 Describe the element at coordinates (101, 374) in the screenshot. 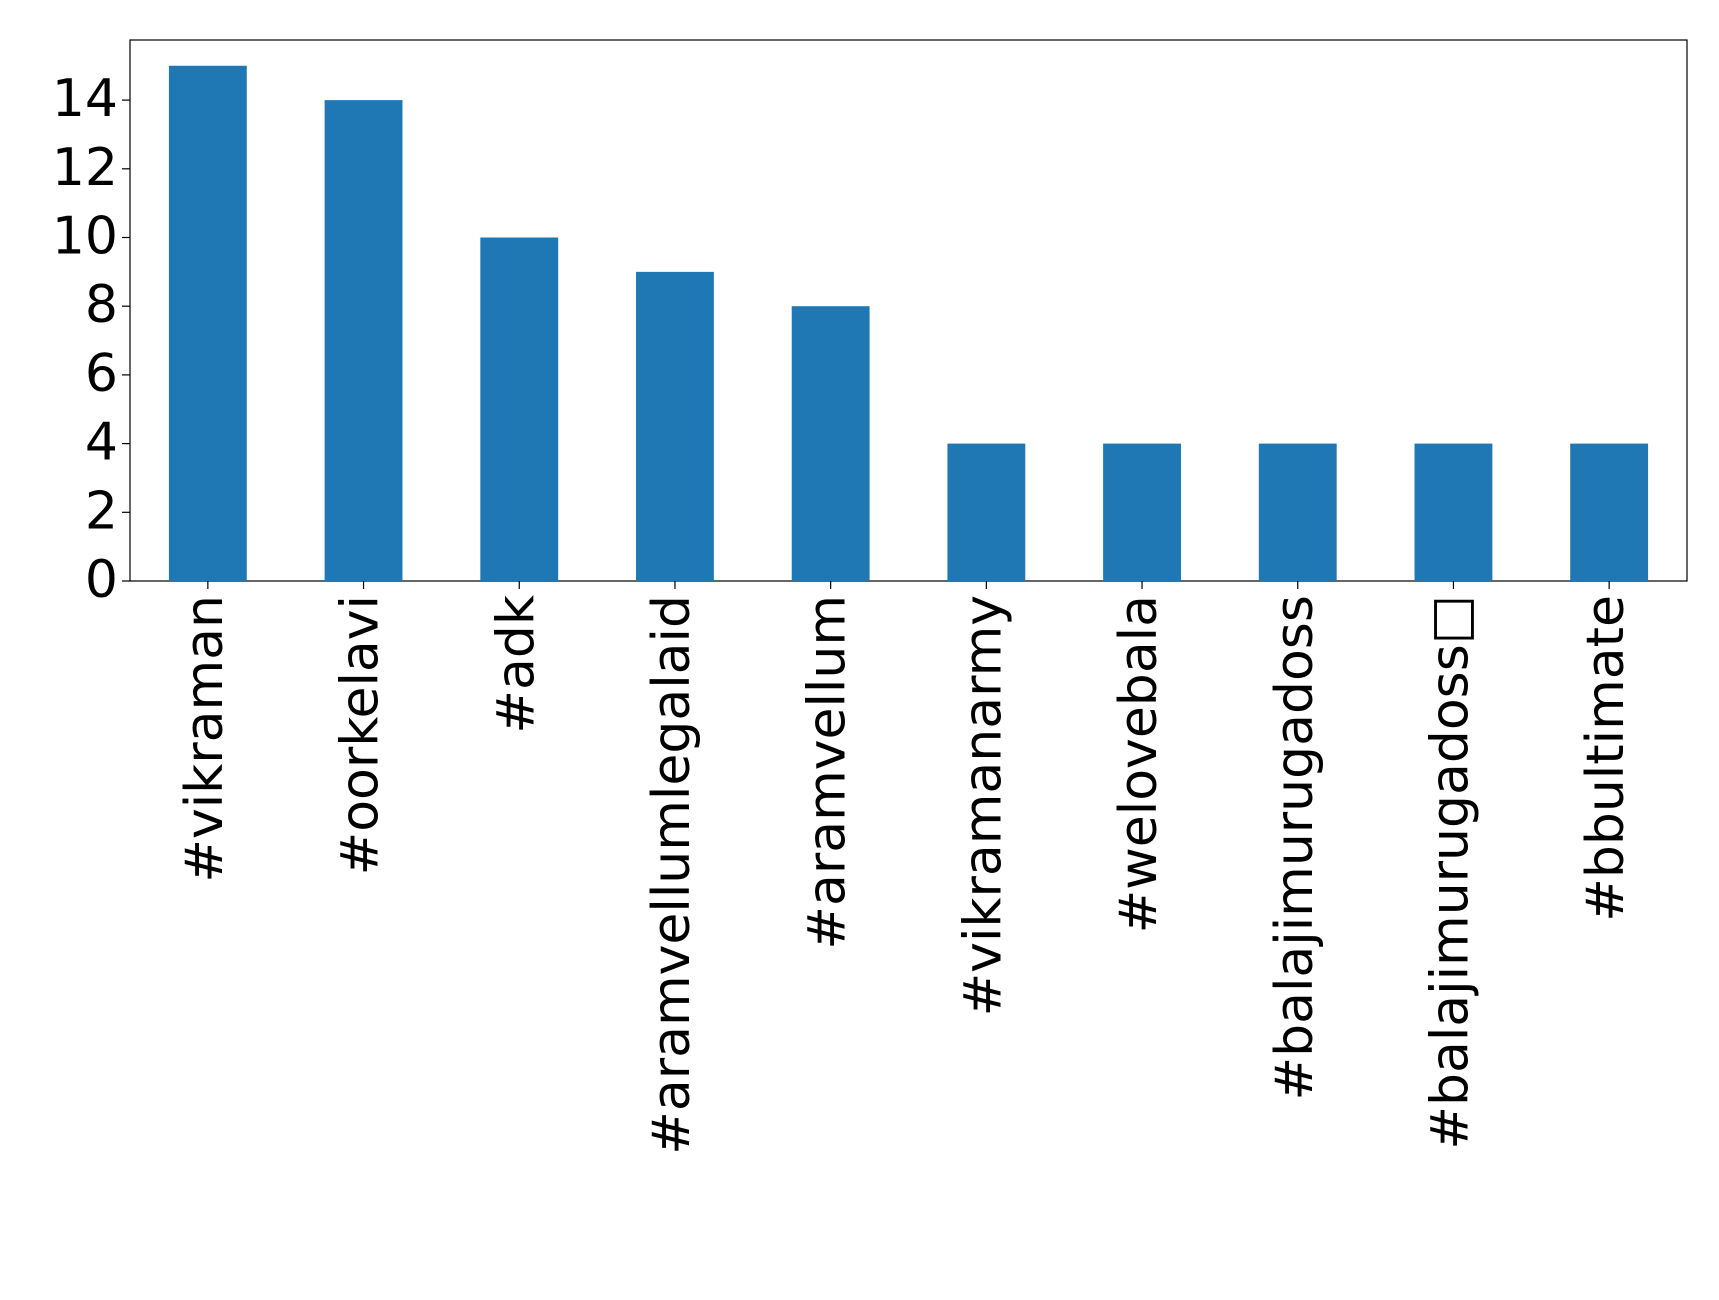

I see `y-tick-label: 6` at that location.